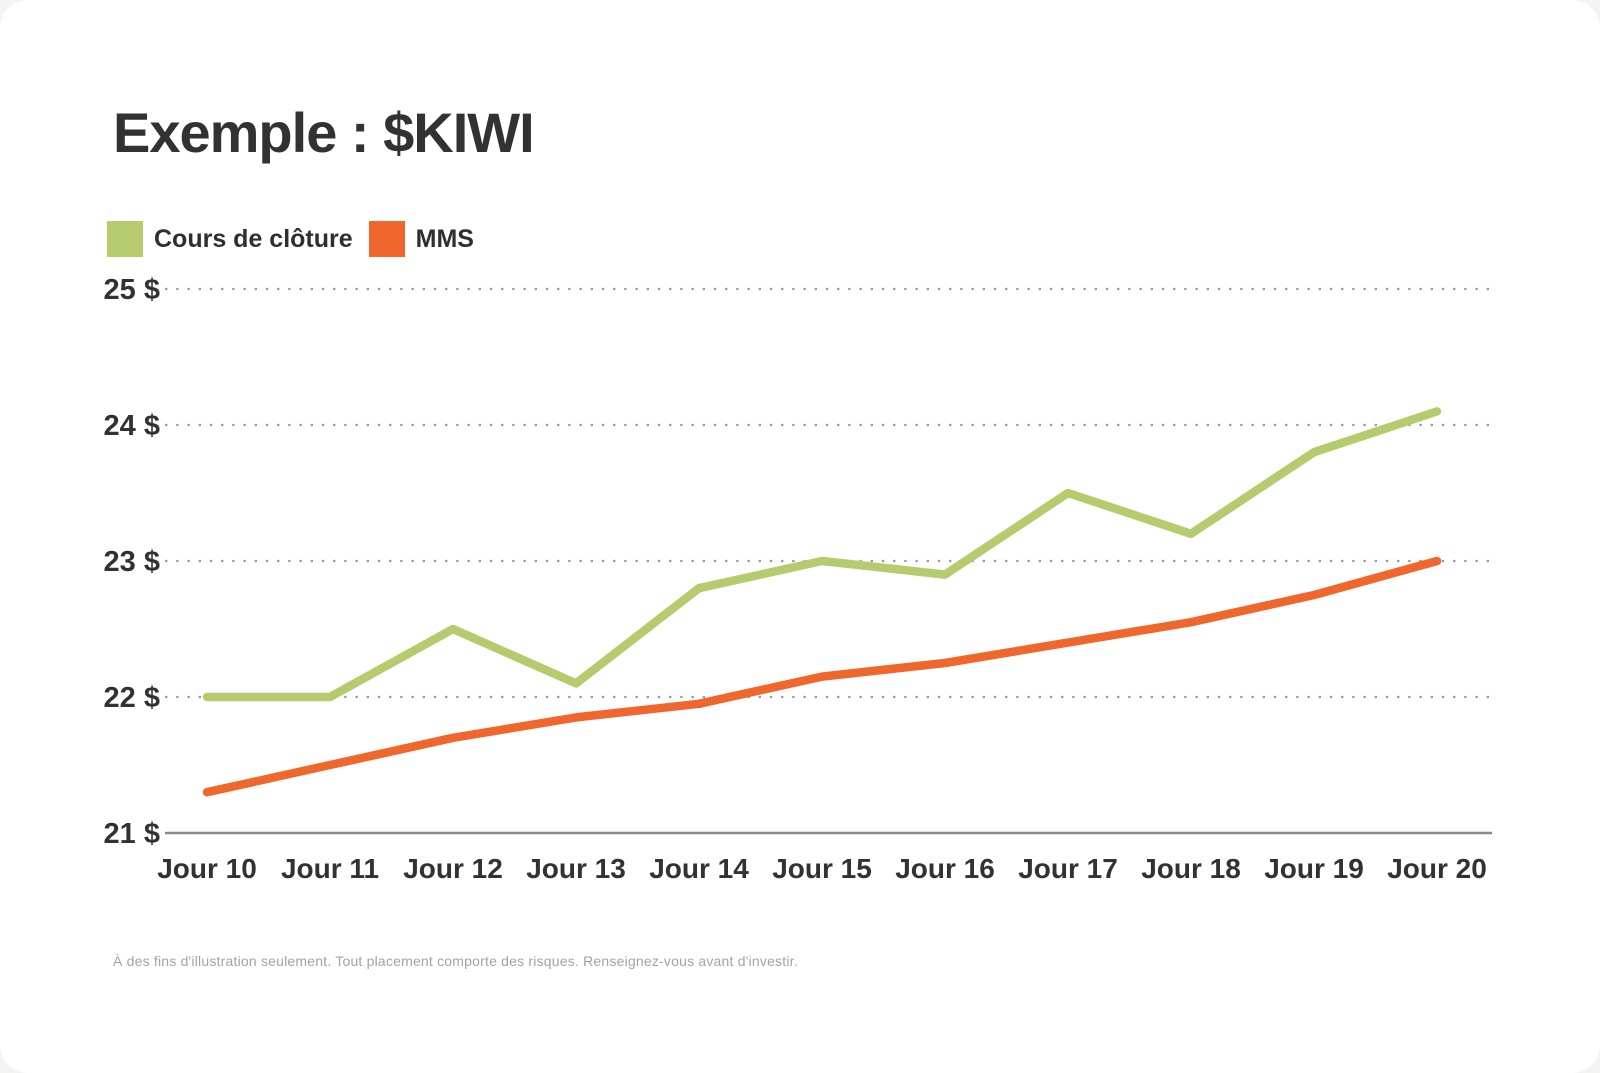 This screenshot has height=1073, width=1600. What do you see at coordinates (822, 868) in the screenshot?
I see `x-axis-tick-label: Jour 15` at bounding box center [822, 868].